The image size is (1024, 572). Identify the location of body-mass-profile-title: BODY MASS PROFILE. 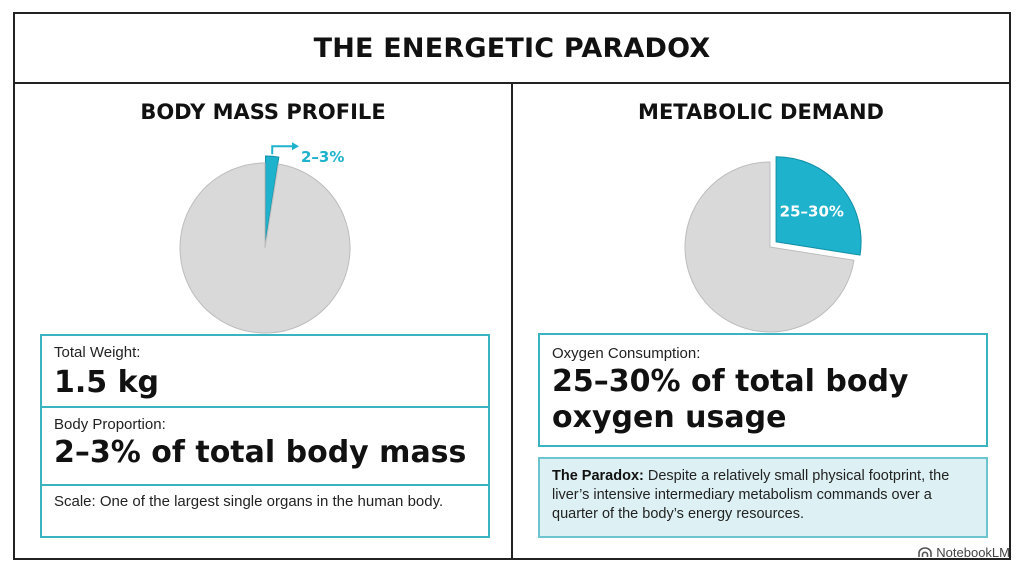
(263, 112).